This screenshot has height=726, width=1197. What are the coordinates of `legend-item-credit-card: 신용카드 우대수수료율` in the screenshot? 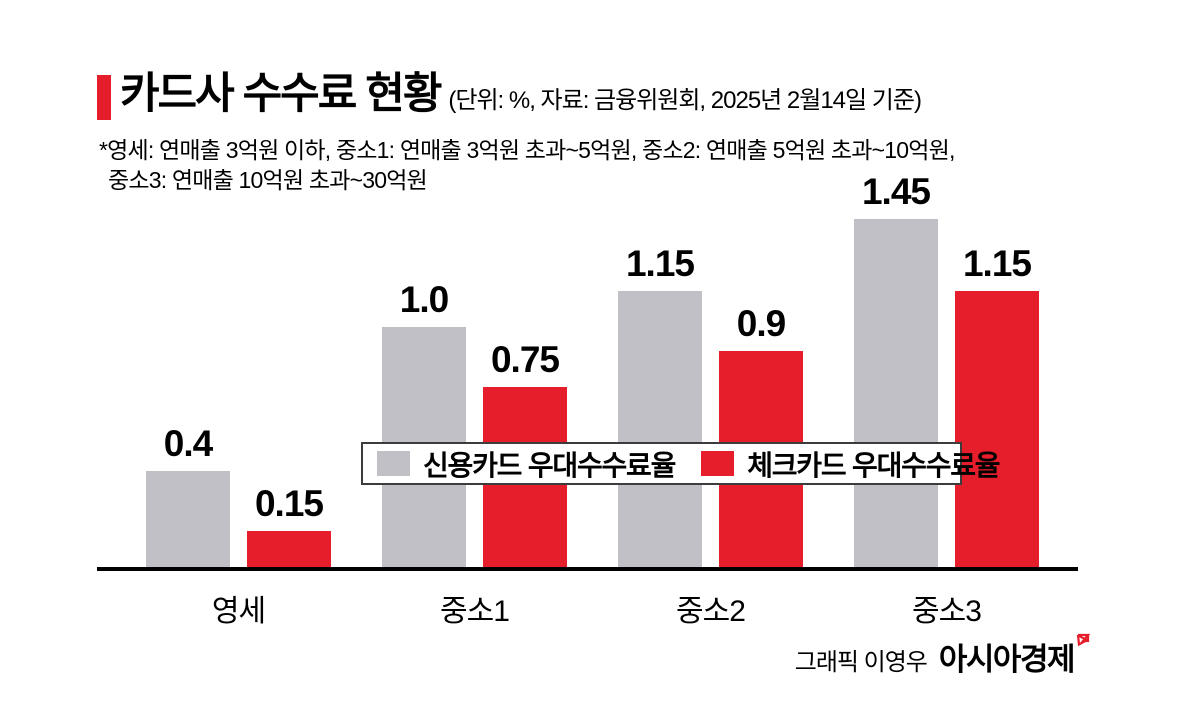 It's located at (526, 464).